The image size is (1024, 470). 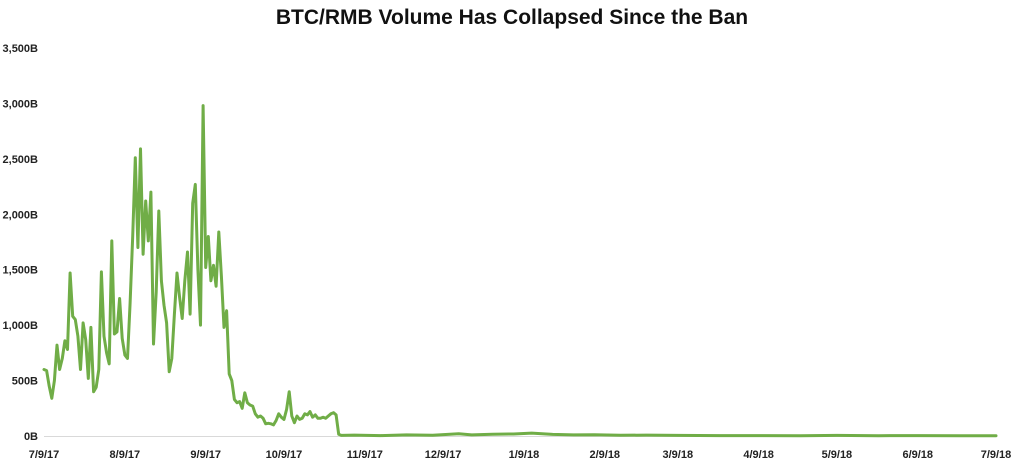 I want to click on x-tick-label: 1/9/18, so click(x=524, y=455).